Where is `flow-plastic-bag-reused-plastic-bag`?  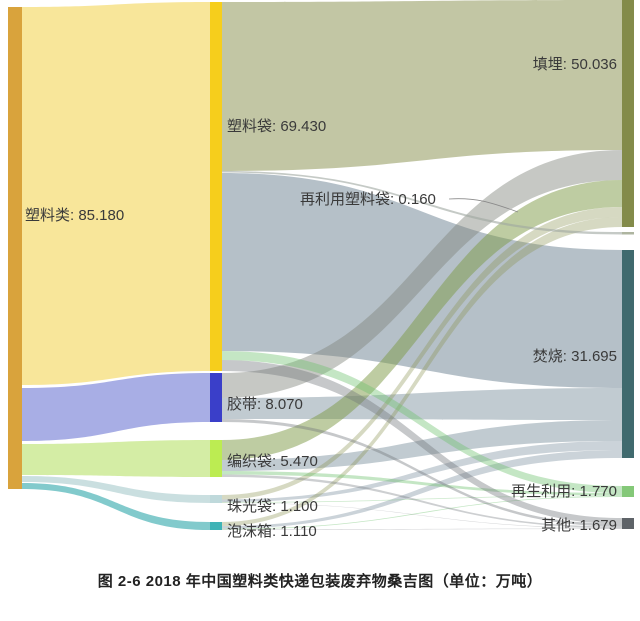 flow-plastic-bag-reused-plastic-bag is located at coordinates (422, 203).